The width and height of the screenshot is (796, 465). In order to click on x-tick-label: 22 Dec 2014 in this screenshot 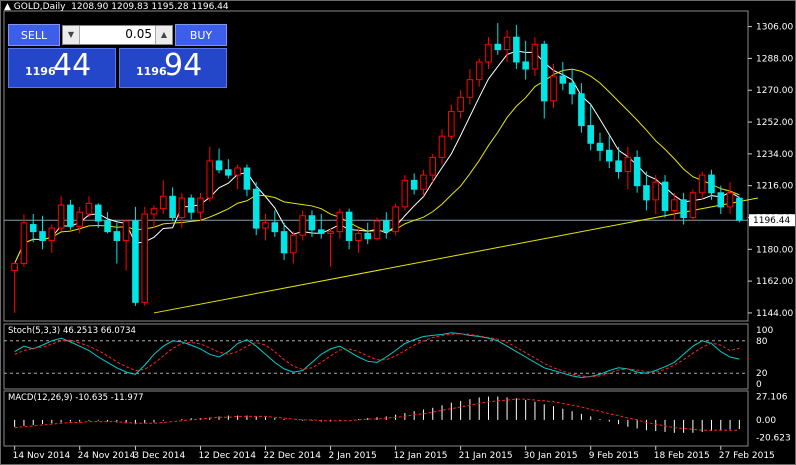, I will do `click(293, 456)`.